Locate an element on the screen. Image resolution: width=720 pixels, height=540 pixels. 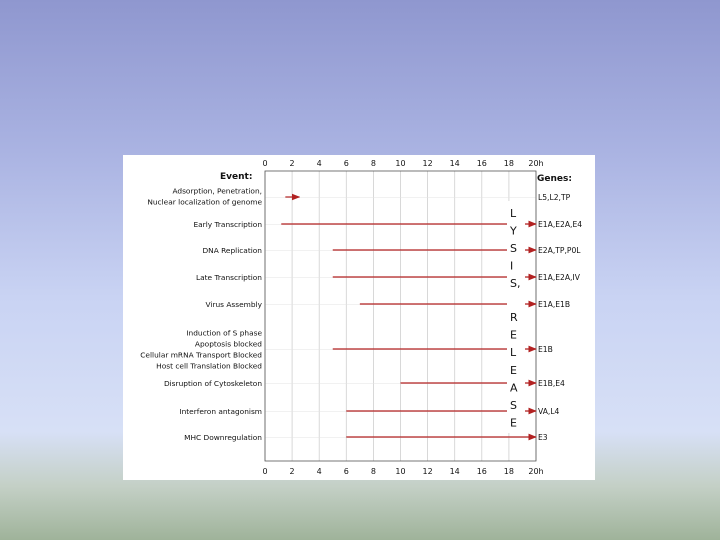
top-axis-tick-label: 10 is located at coordinates (400, 163).